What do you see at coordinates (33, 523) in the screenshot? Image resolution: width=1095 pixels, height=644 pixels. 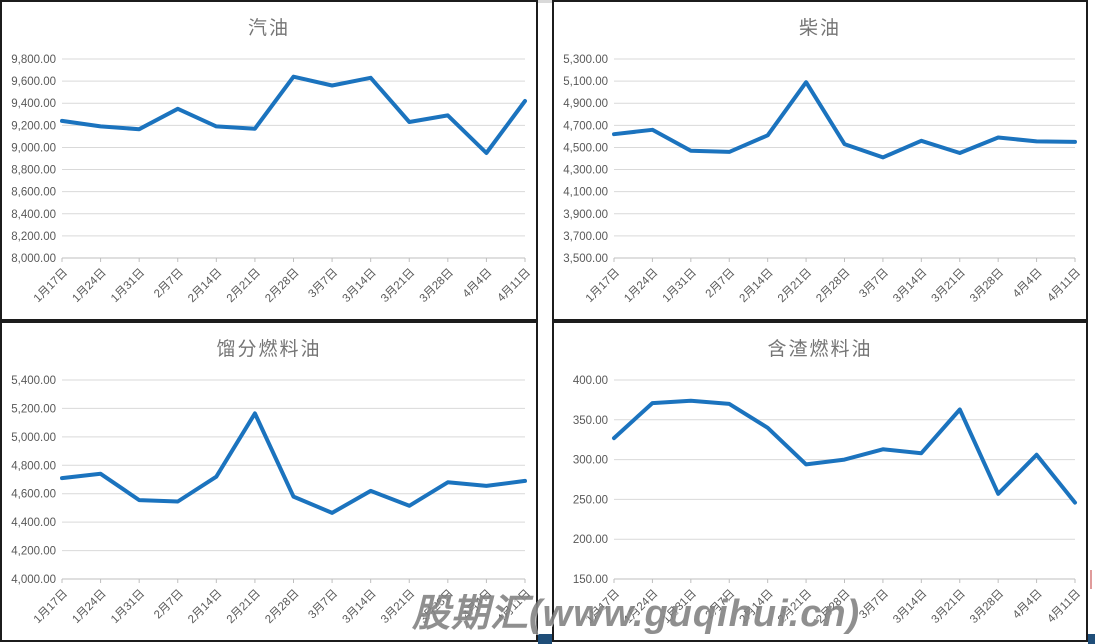 I see `svg-text: 4,400.00` at bounding box center [33, 523].